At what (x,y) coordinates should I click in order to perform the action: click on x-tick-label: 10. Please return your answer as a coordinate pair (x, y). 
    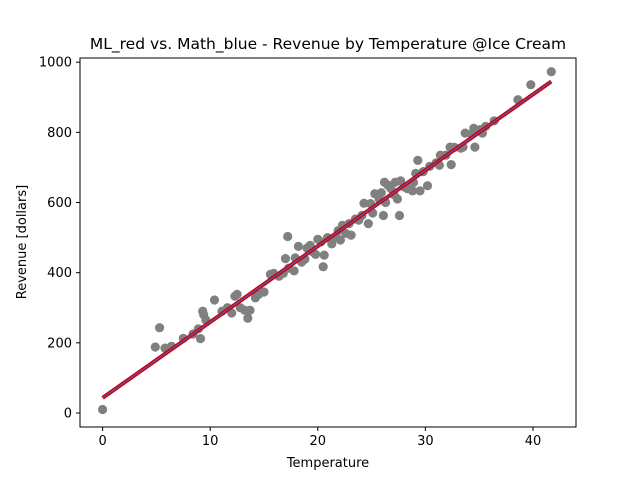
    Looking at the image, I should click on (210, 441).